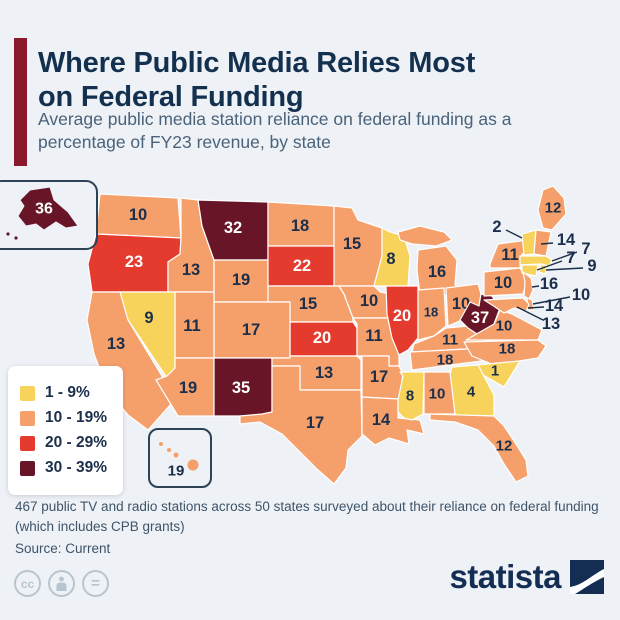  What do you see at coordinates (44, 209) in the screenshot?
I see `alaska-value: 36` at bounding box center [44, 209].